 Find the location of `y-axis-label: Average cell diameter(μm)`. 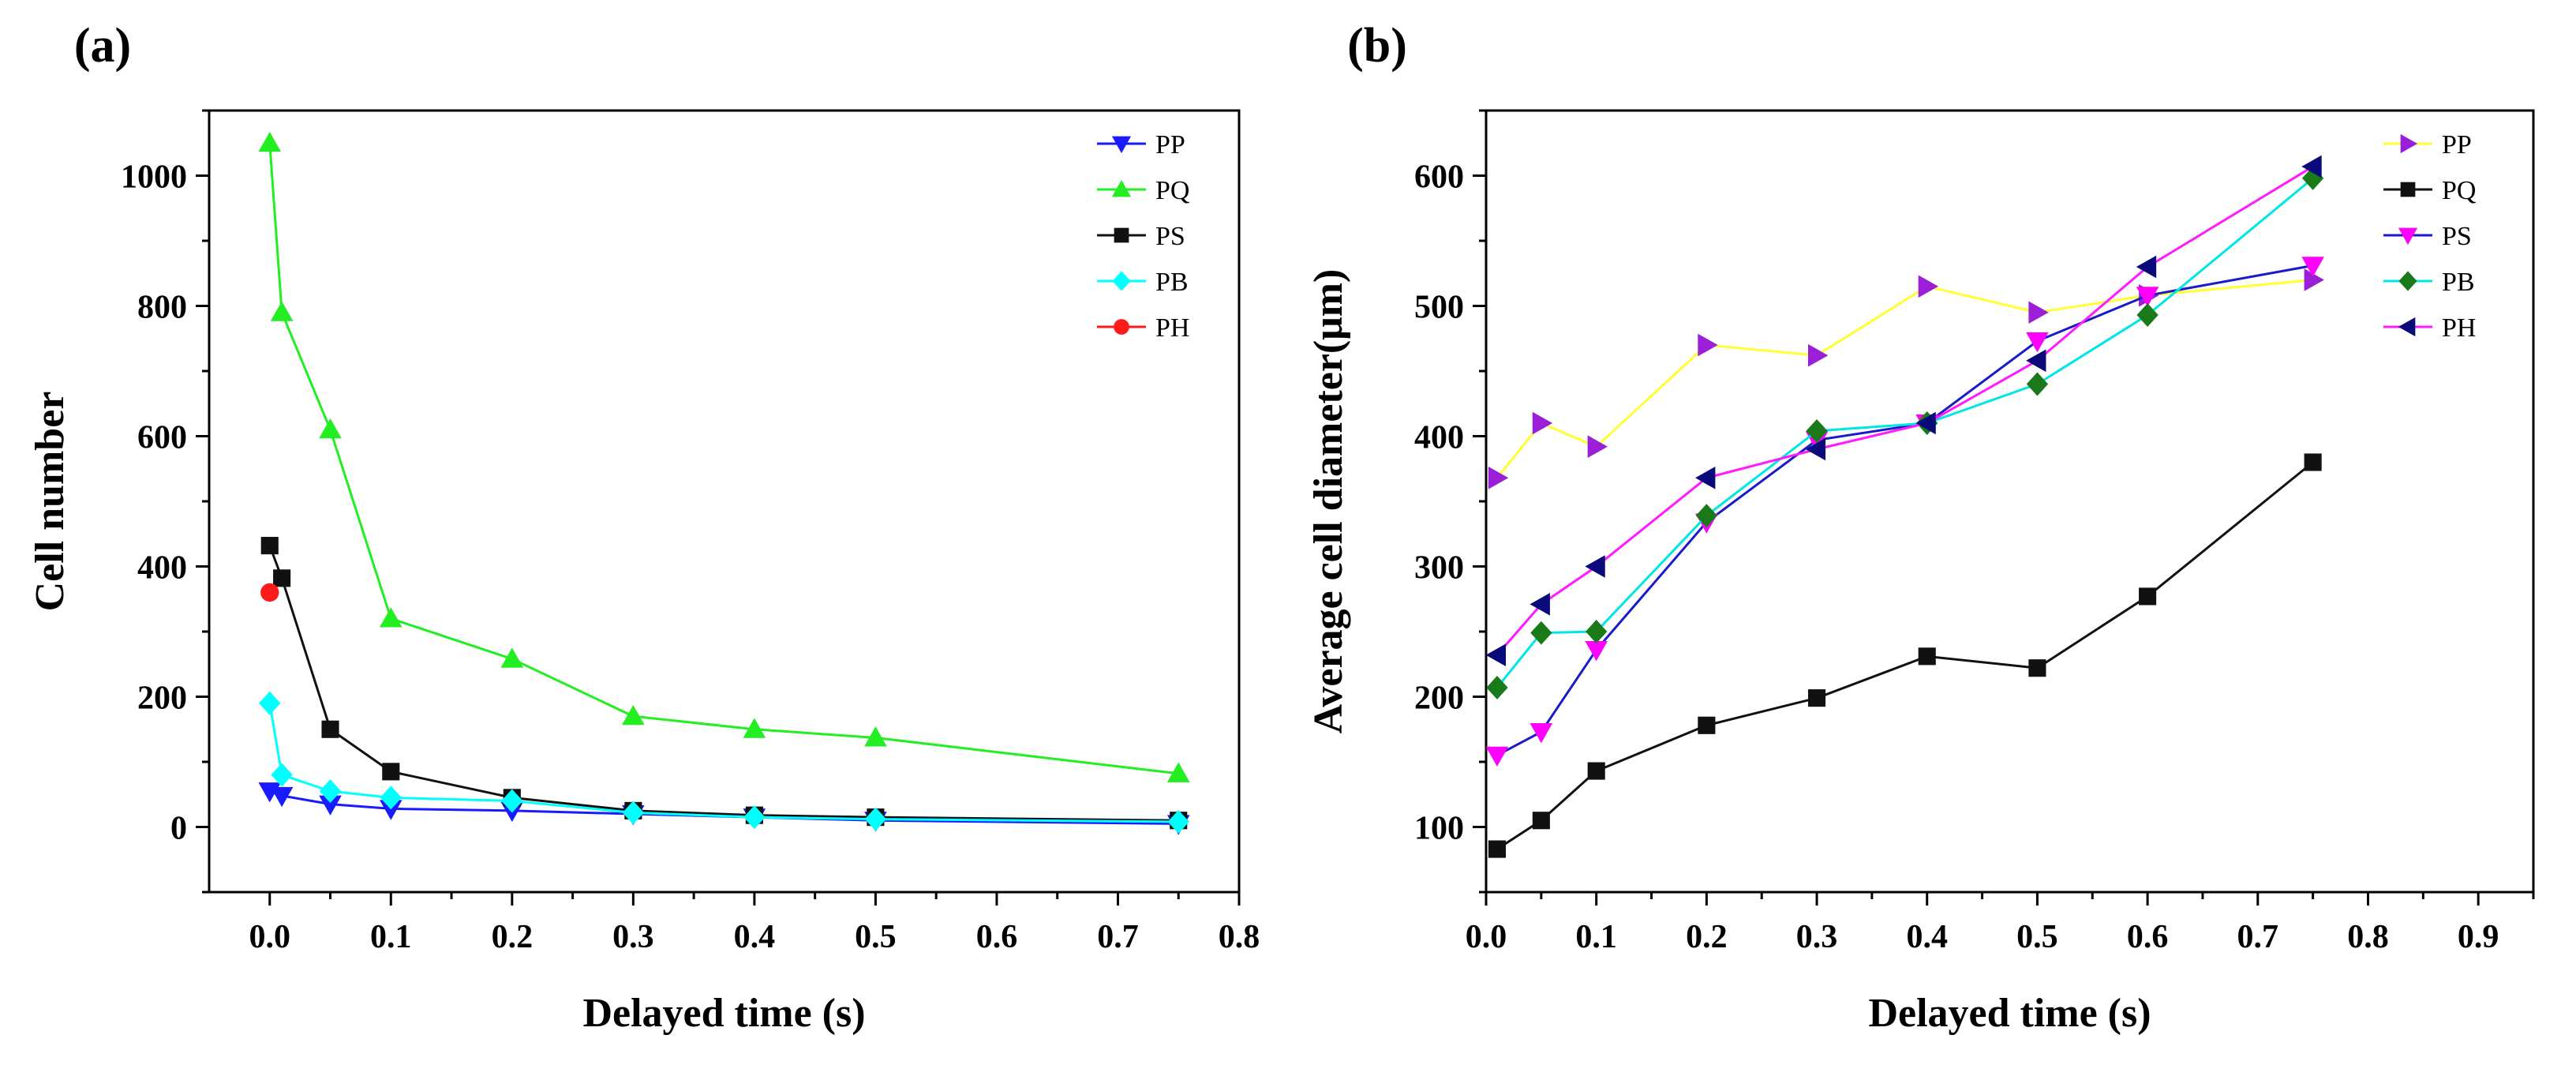

y-axis-label: Average cell diameter(μm) is located at coordinates (1328, 501).